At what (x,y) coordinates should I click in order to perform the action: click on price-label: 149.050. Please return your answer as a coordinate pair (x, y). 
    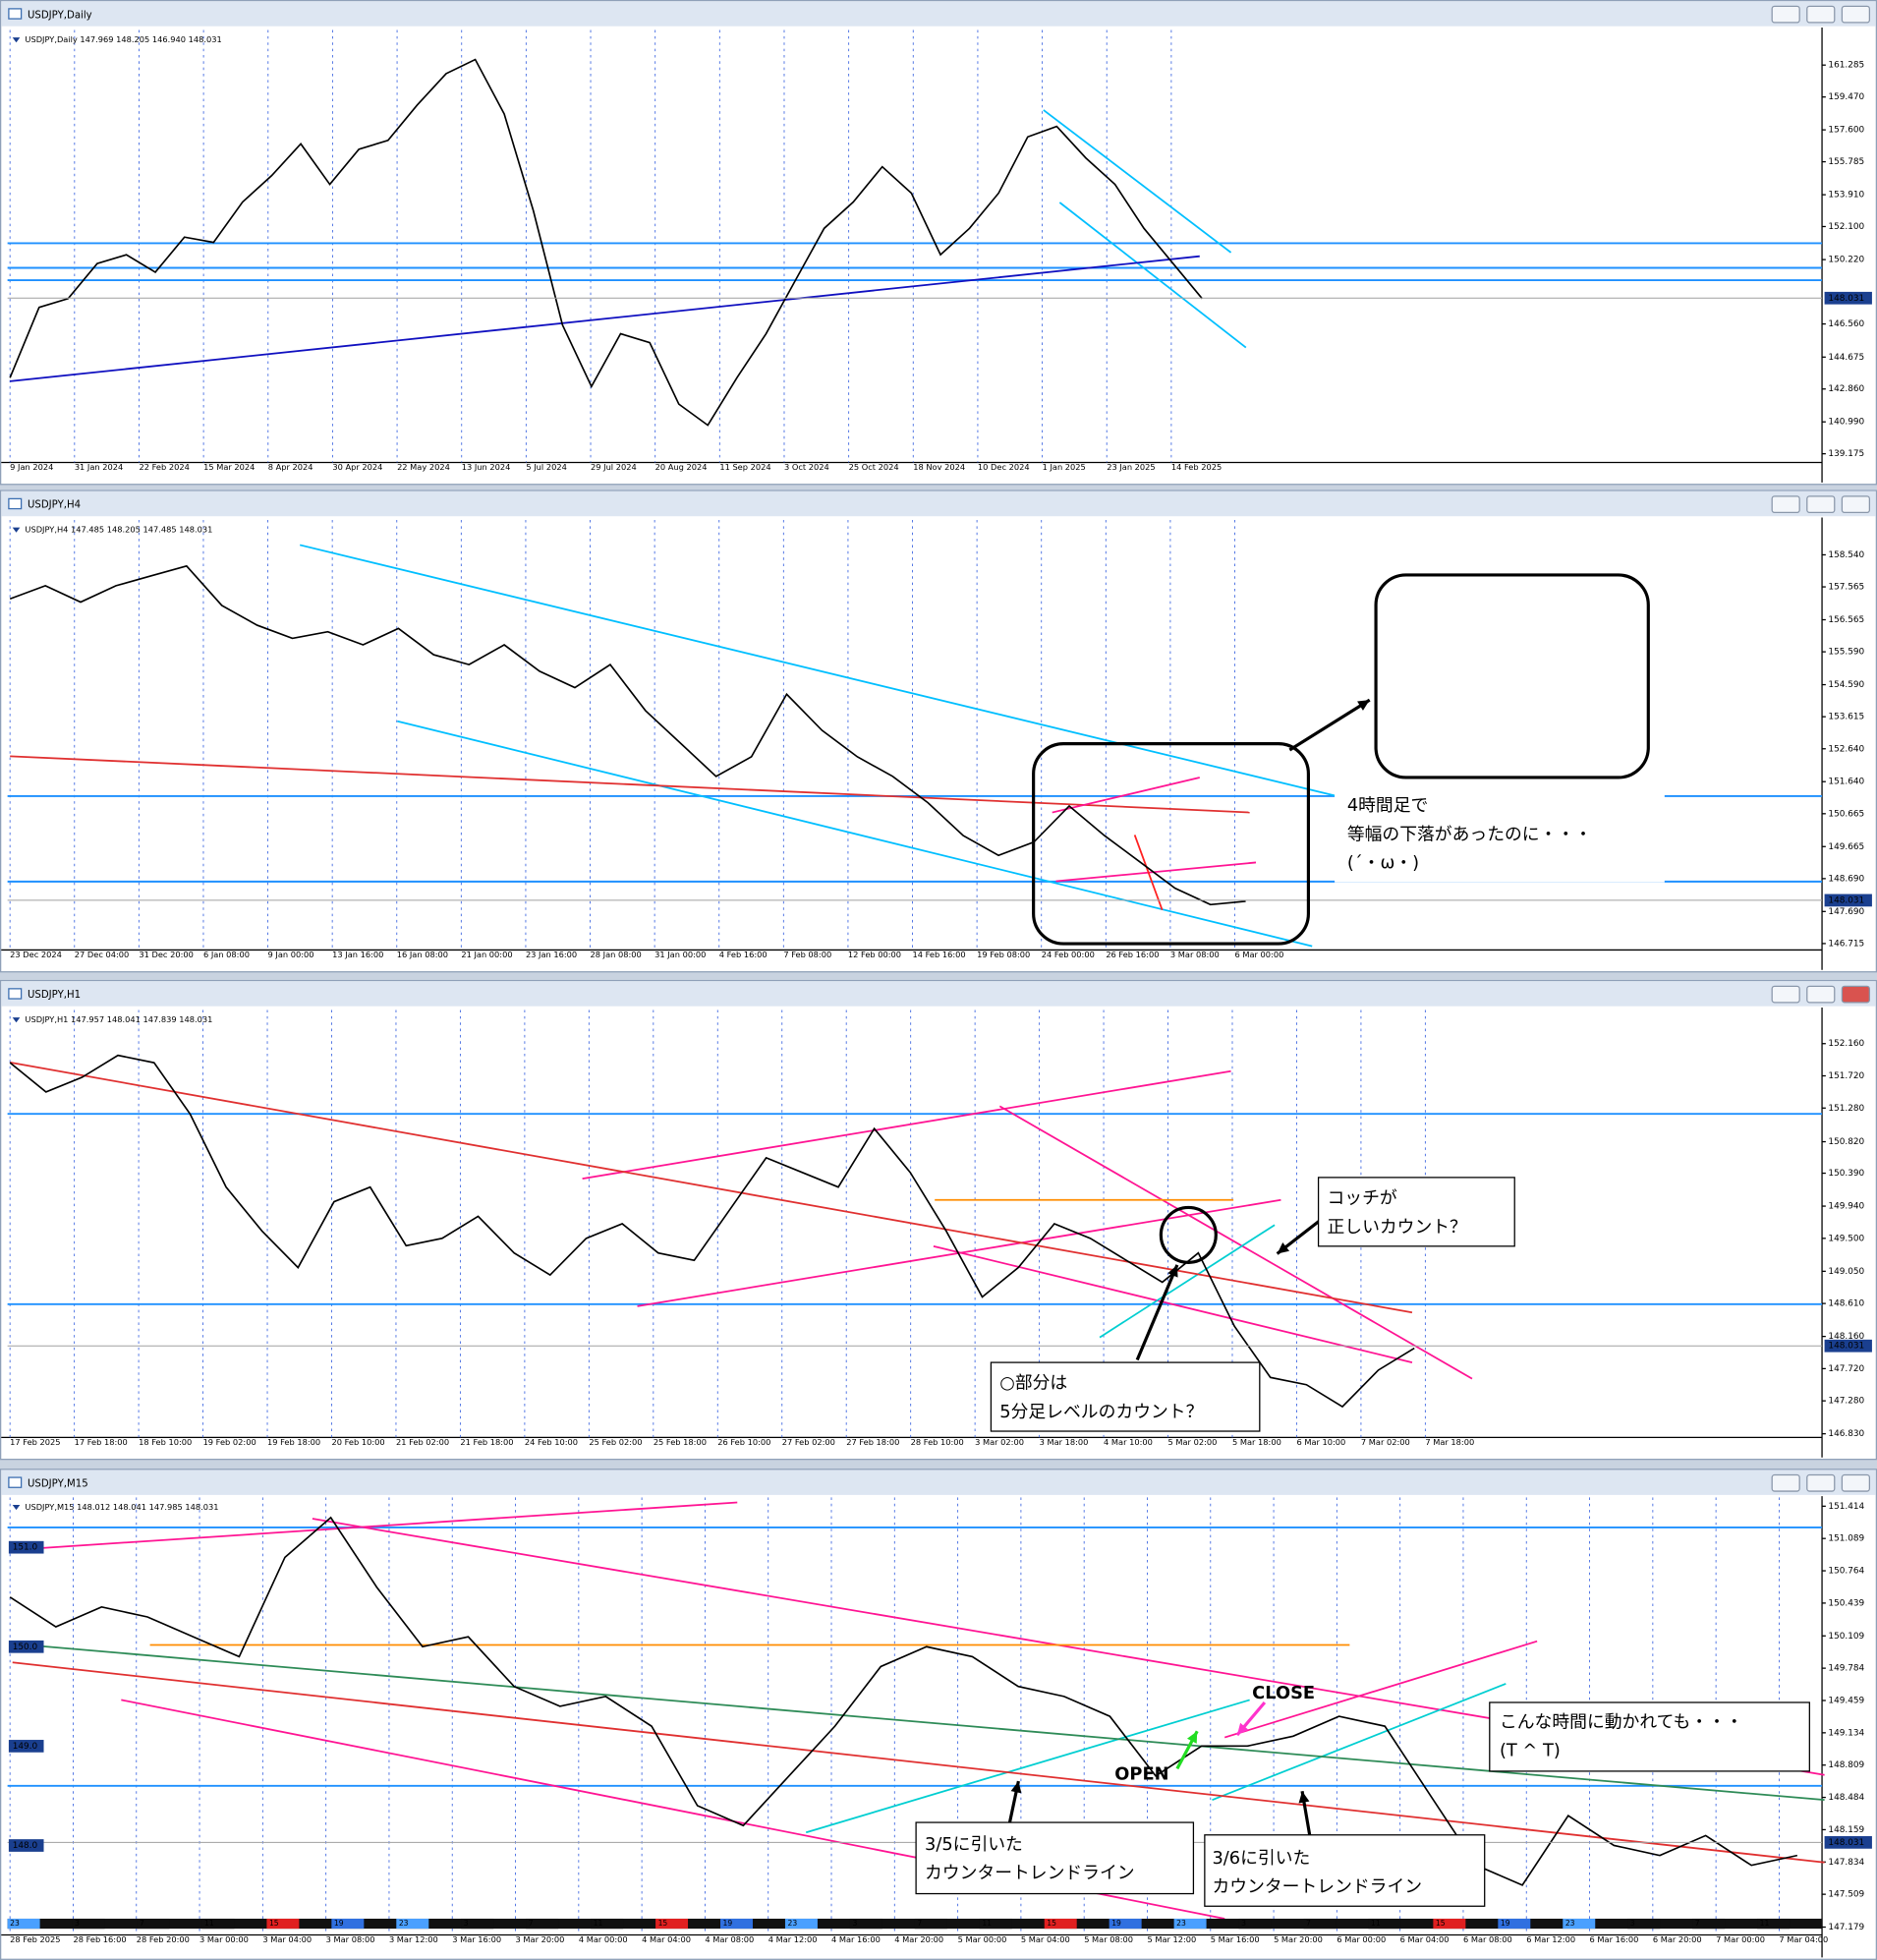
    Looking at the image, I should click on (1846, 1272).